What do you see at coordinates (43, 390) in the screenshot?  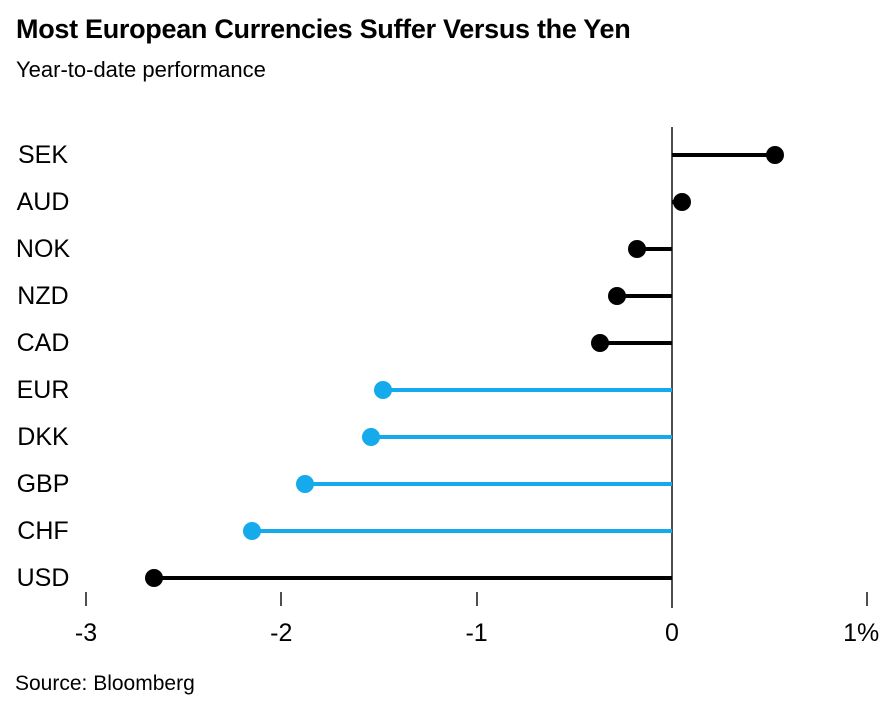 I see `category-label: EUR` at bounding box center [43, 390].